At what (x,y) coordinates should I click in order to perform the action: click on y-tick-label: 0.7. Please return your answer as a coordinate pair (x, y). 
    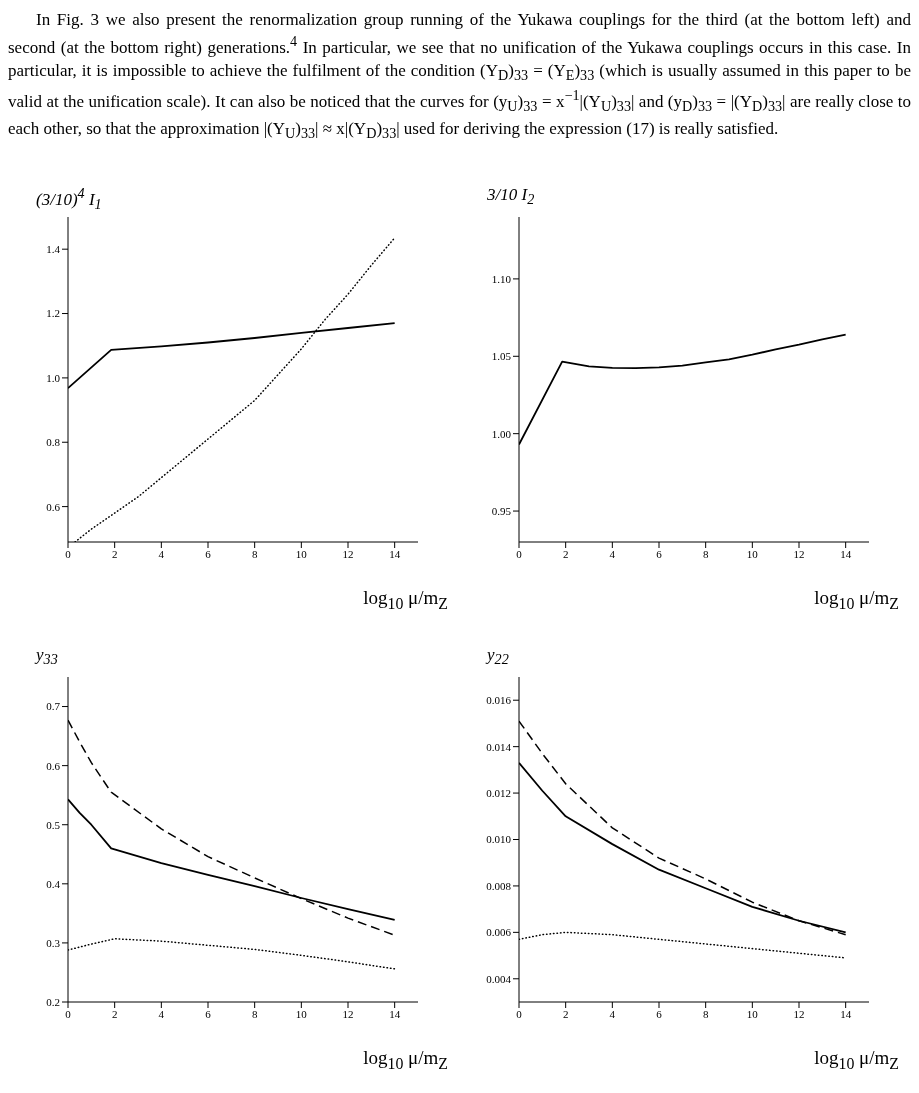
    Looking at the image, I should click on (53, 706).